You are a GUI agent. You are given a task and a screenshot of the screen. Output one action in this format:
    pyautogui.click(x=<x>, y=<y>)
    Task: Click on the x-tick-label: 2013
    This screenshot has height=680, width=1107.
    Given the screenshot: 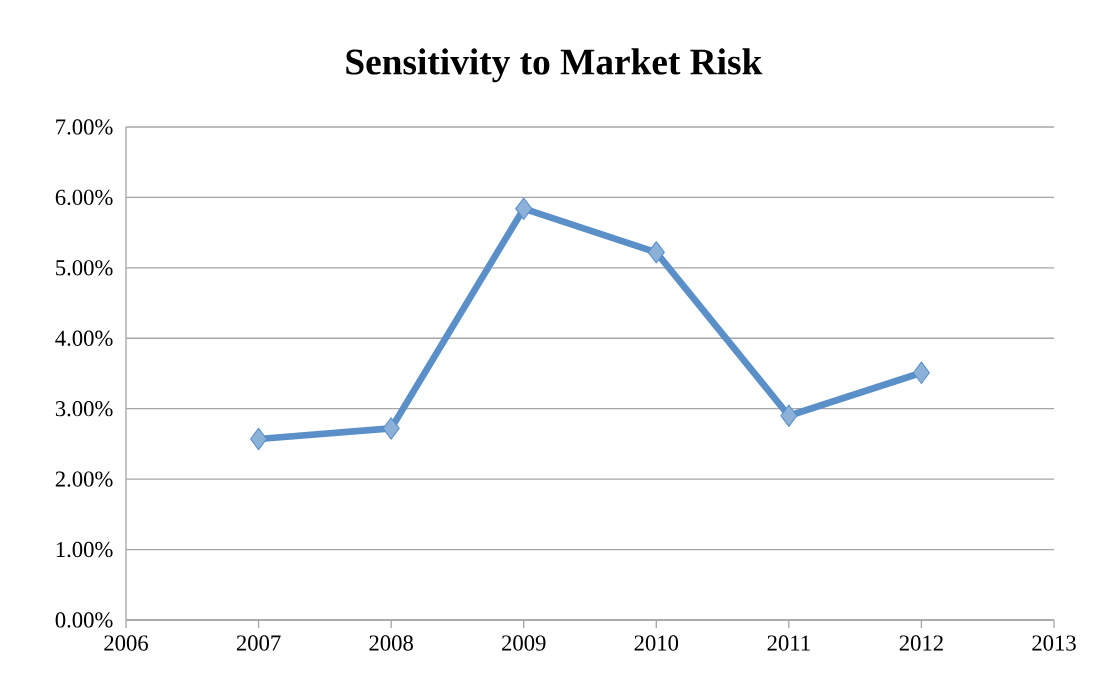 What is the action you would take?
    pyautogui.click(x=1054, y=643)
    